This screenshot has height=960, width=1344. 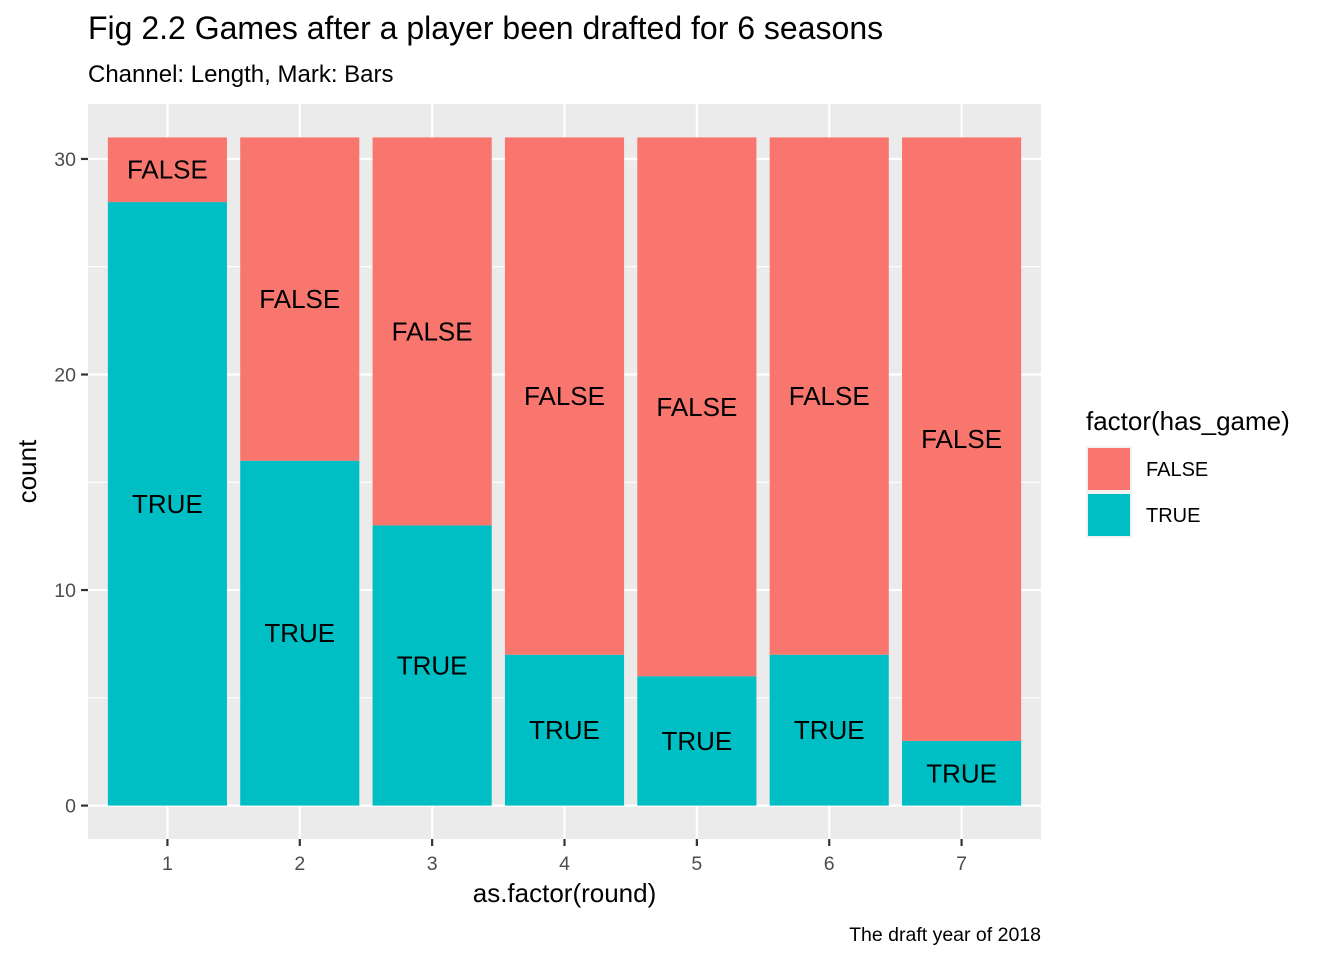 What do you see at coordinates (1109, 515) in the screenshot?
I see `legend-swatch-true` at bounding box center [1109, 515].